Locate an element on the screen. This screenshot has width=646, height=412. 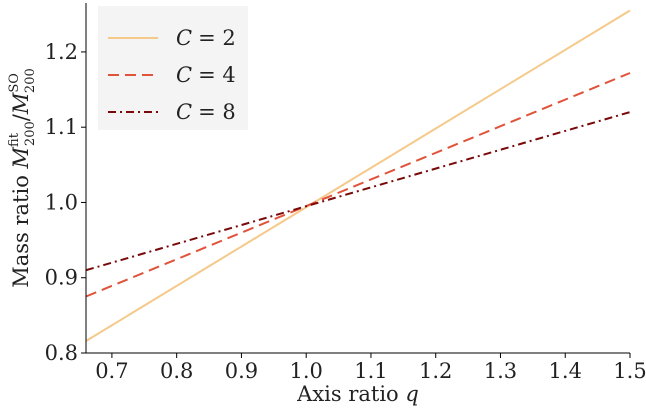
legend-entry-1: C = 2 is located at coordinates (172, 38).